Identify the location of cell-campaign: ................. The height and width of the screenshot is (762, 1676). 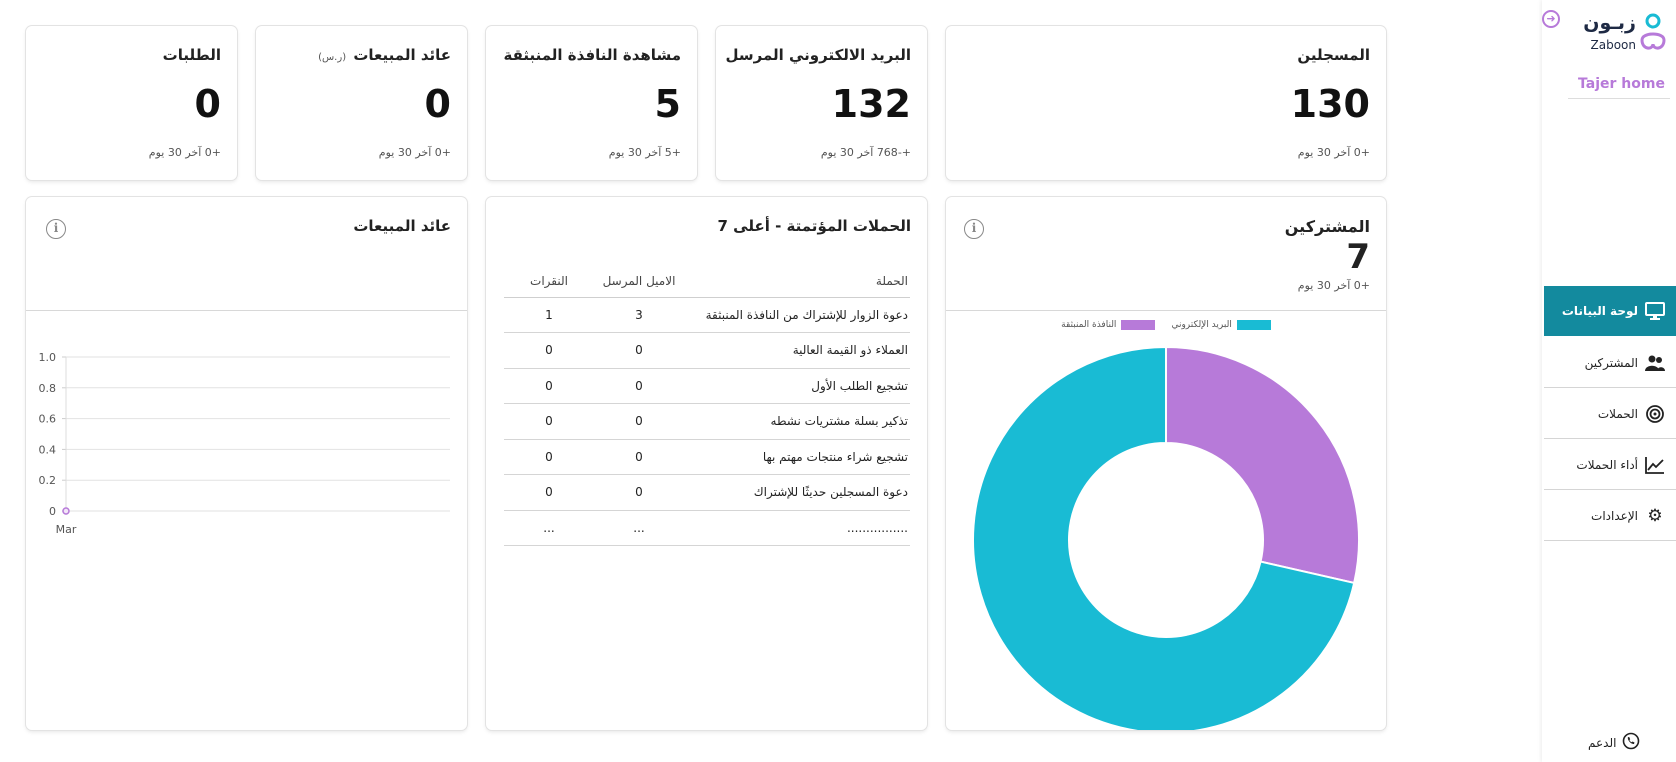
(797, 528).